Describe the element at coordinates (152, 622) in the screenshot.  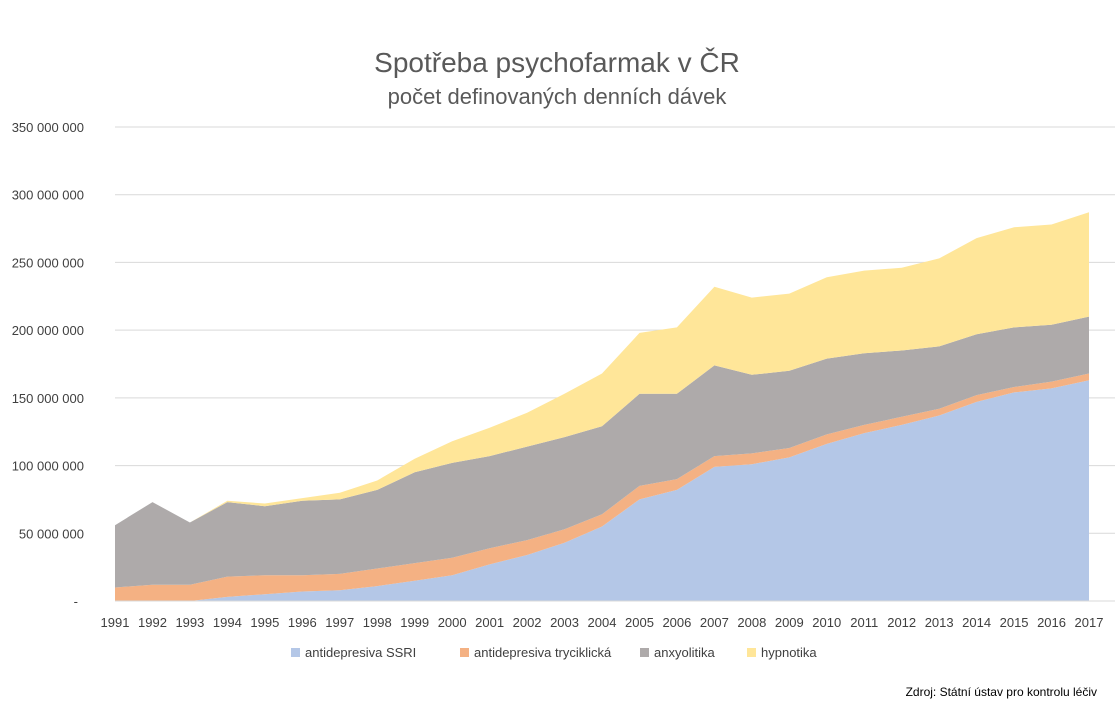
I see `x-tick-label: 1992` at that location.